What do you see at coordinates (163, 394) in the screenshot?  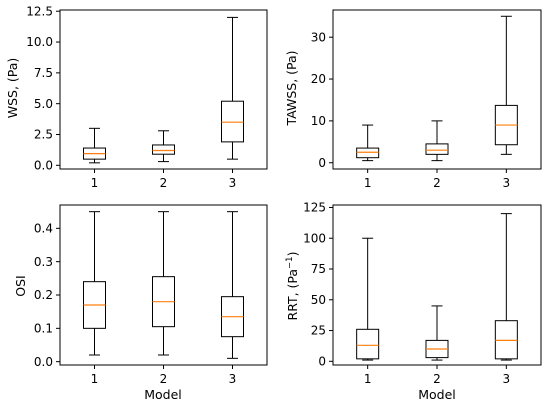 I see `x-axis-label-osi: Model` at bounding box center [163, 394].